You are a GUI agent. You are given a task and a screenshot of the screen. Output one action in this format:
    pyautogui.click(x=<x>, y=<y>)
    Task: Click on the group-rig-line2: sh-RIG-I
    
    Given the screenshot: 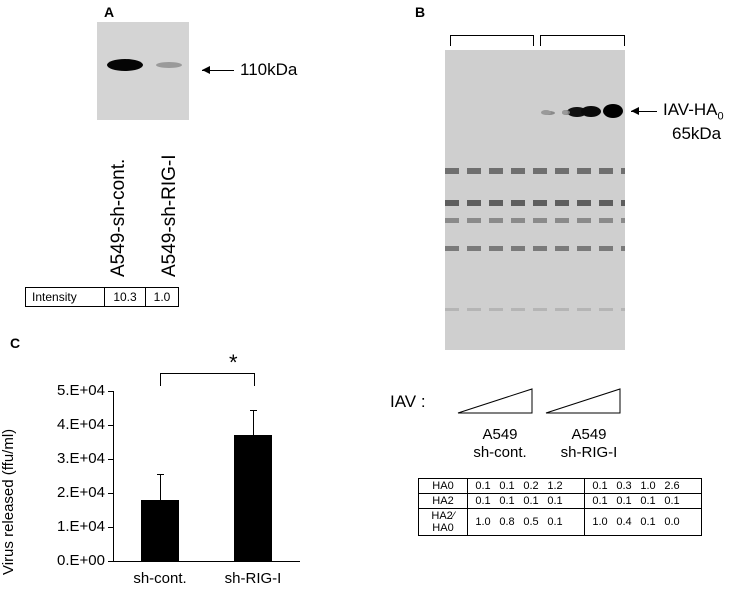 What is the action you would take?
    pyautogui.click(x=589, y=452)
    